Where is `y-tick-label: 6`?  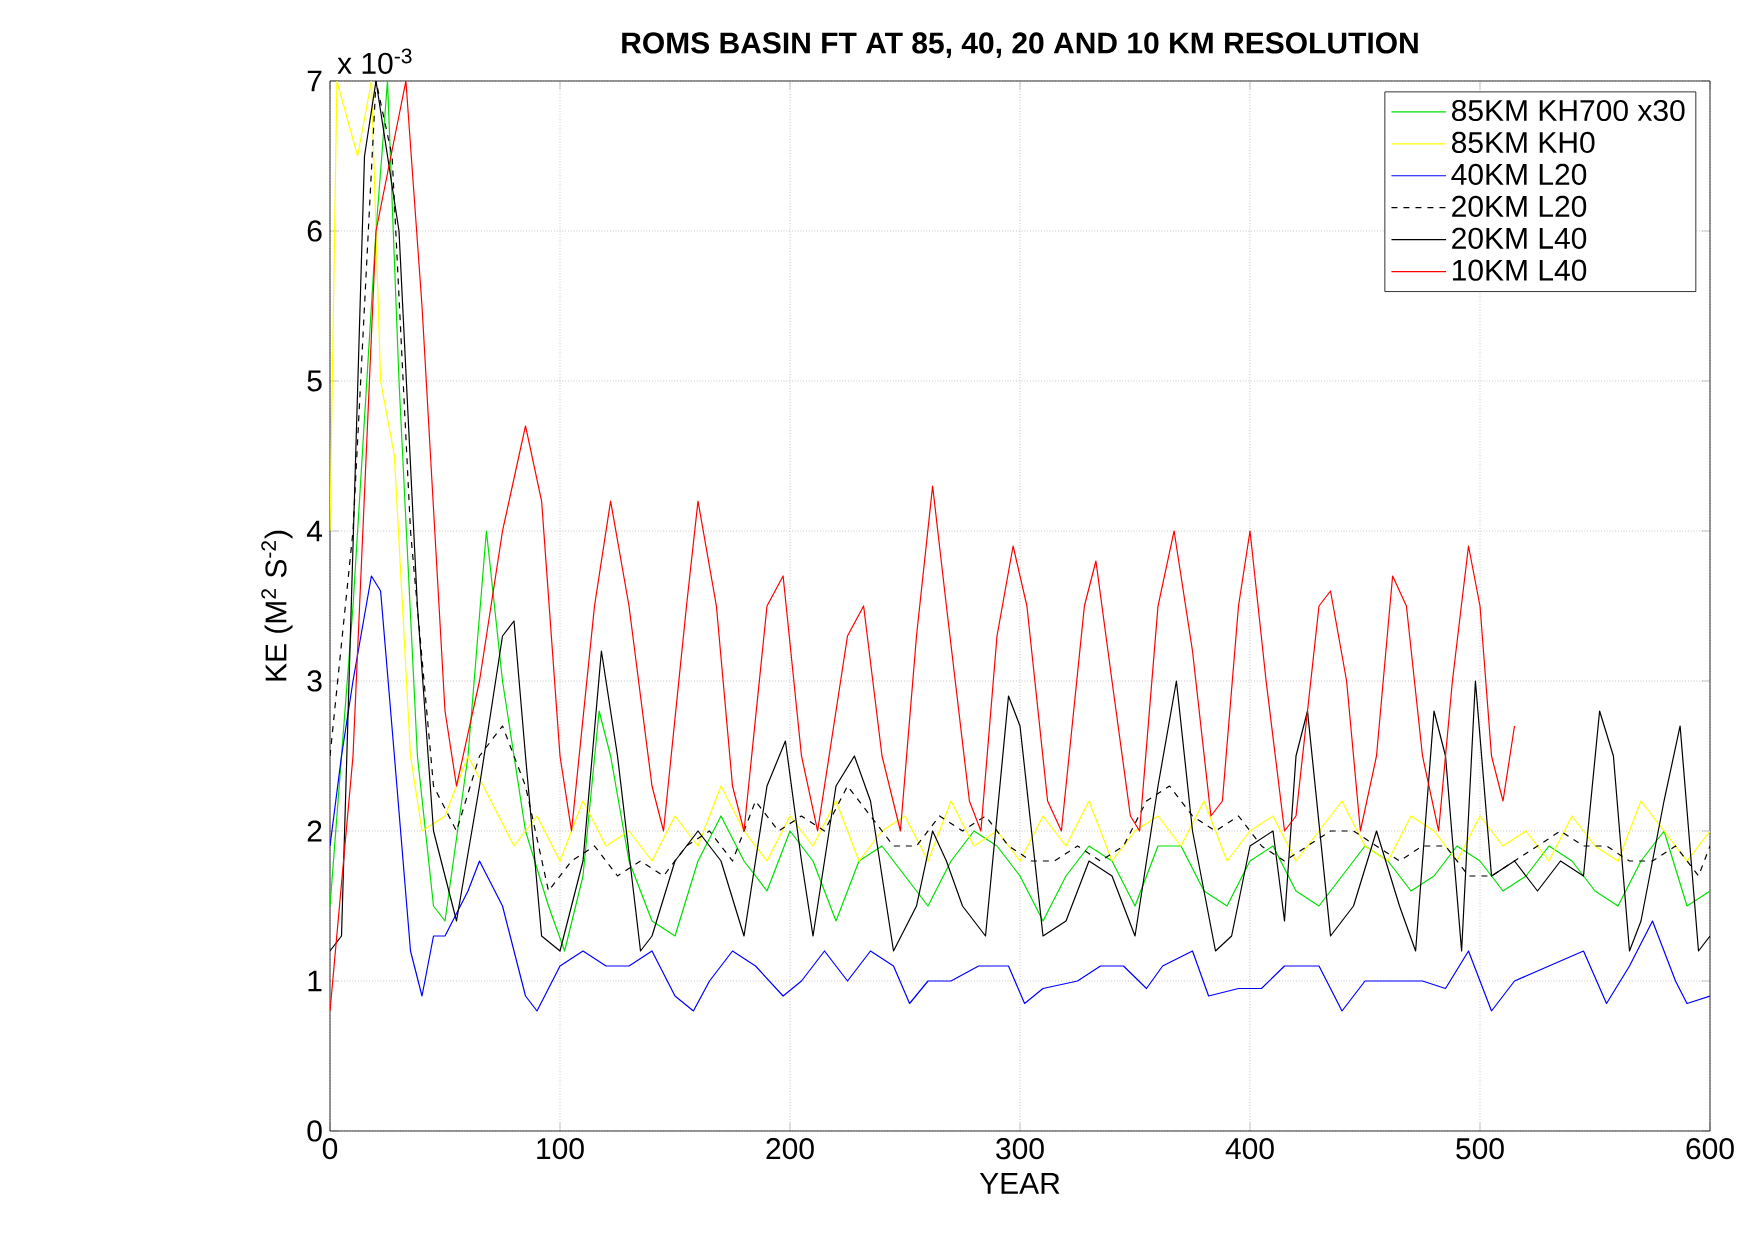 y-tick-label: 6 is located at coordinates (314, 231).